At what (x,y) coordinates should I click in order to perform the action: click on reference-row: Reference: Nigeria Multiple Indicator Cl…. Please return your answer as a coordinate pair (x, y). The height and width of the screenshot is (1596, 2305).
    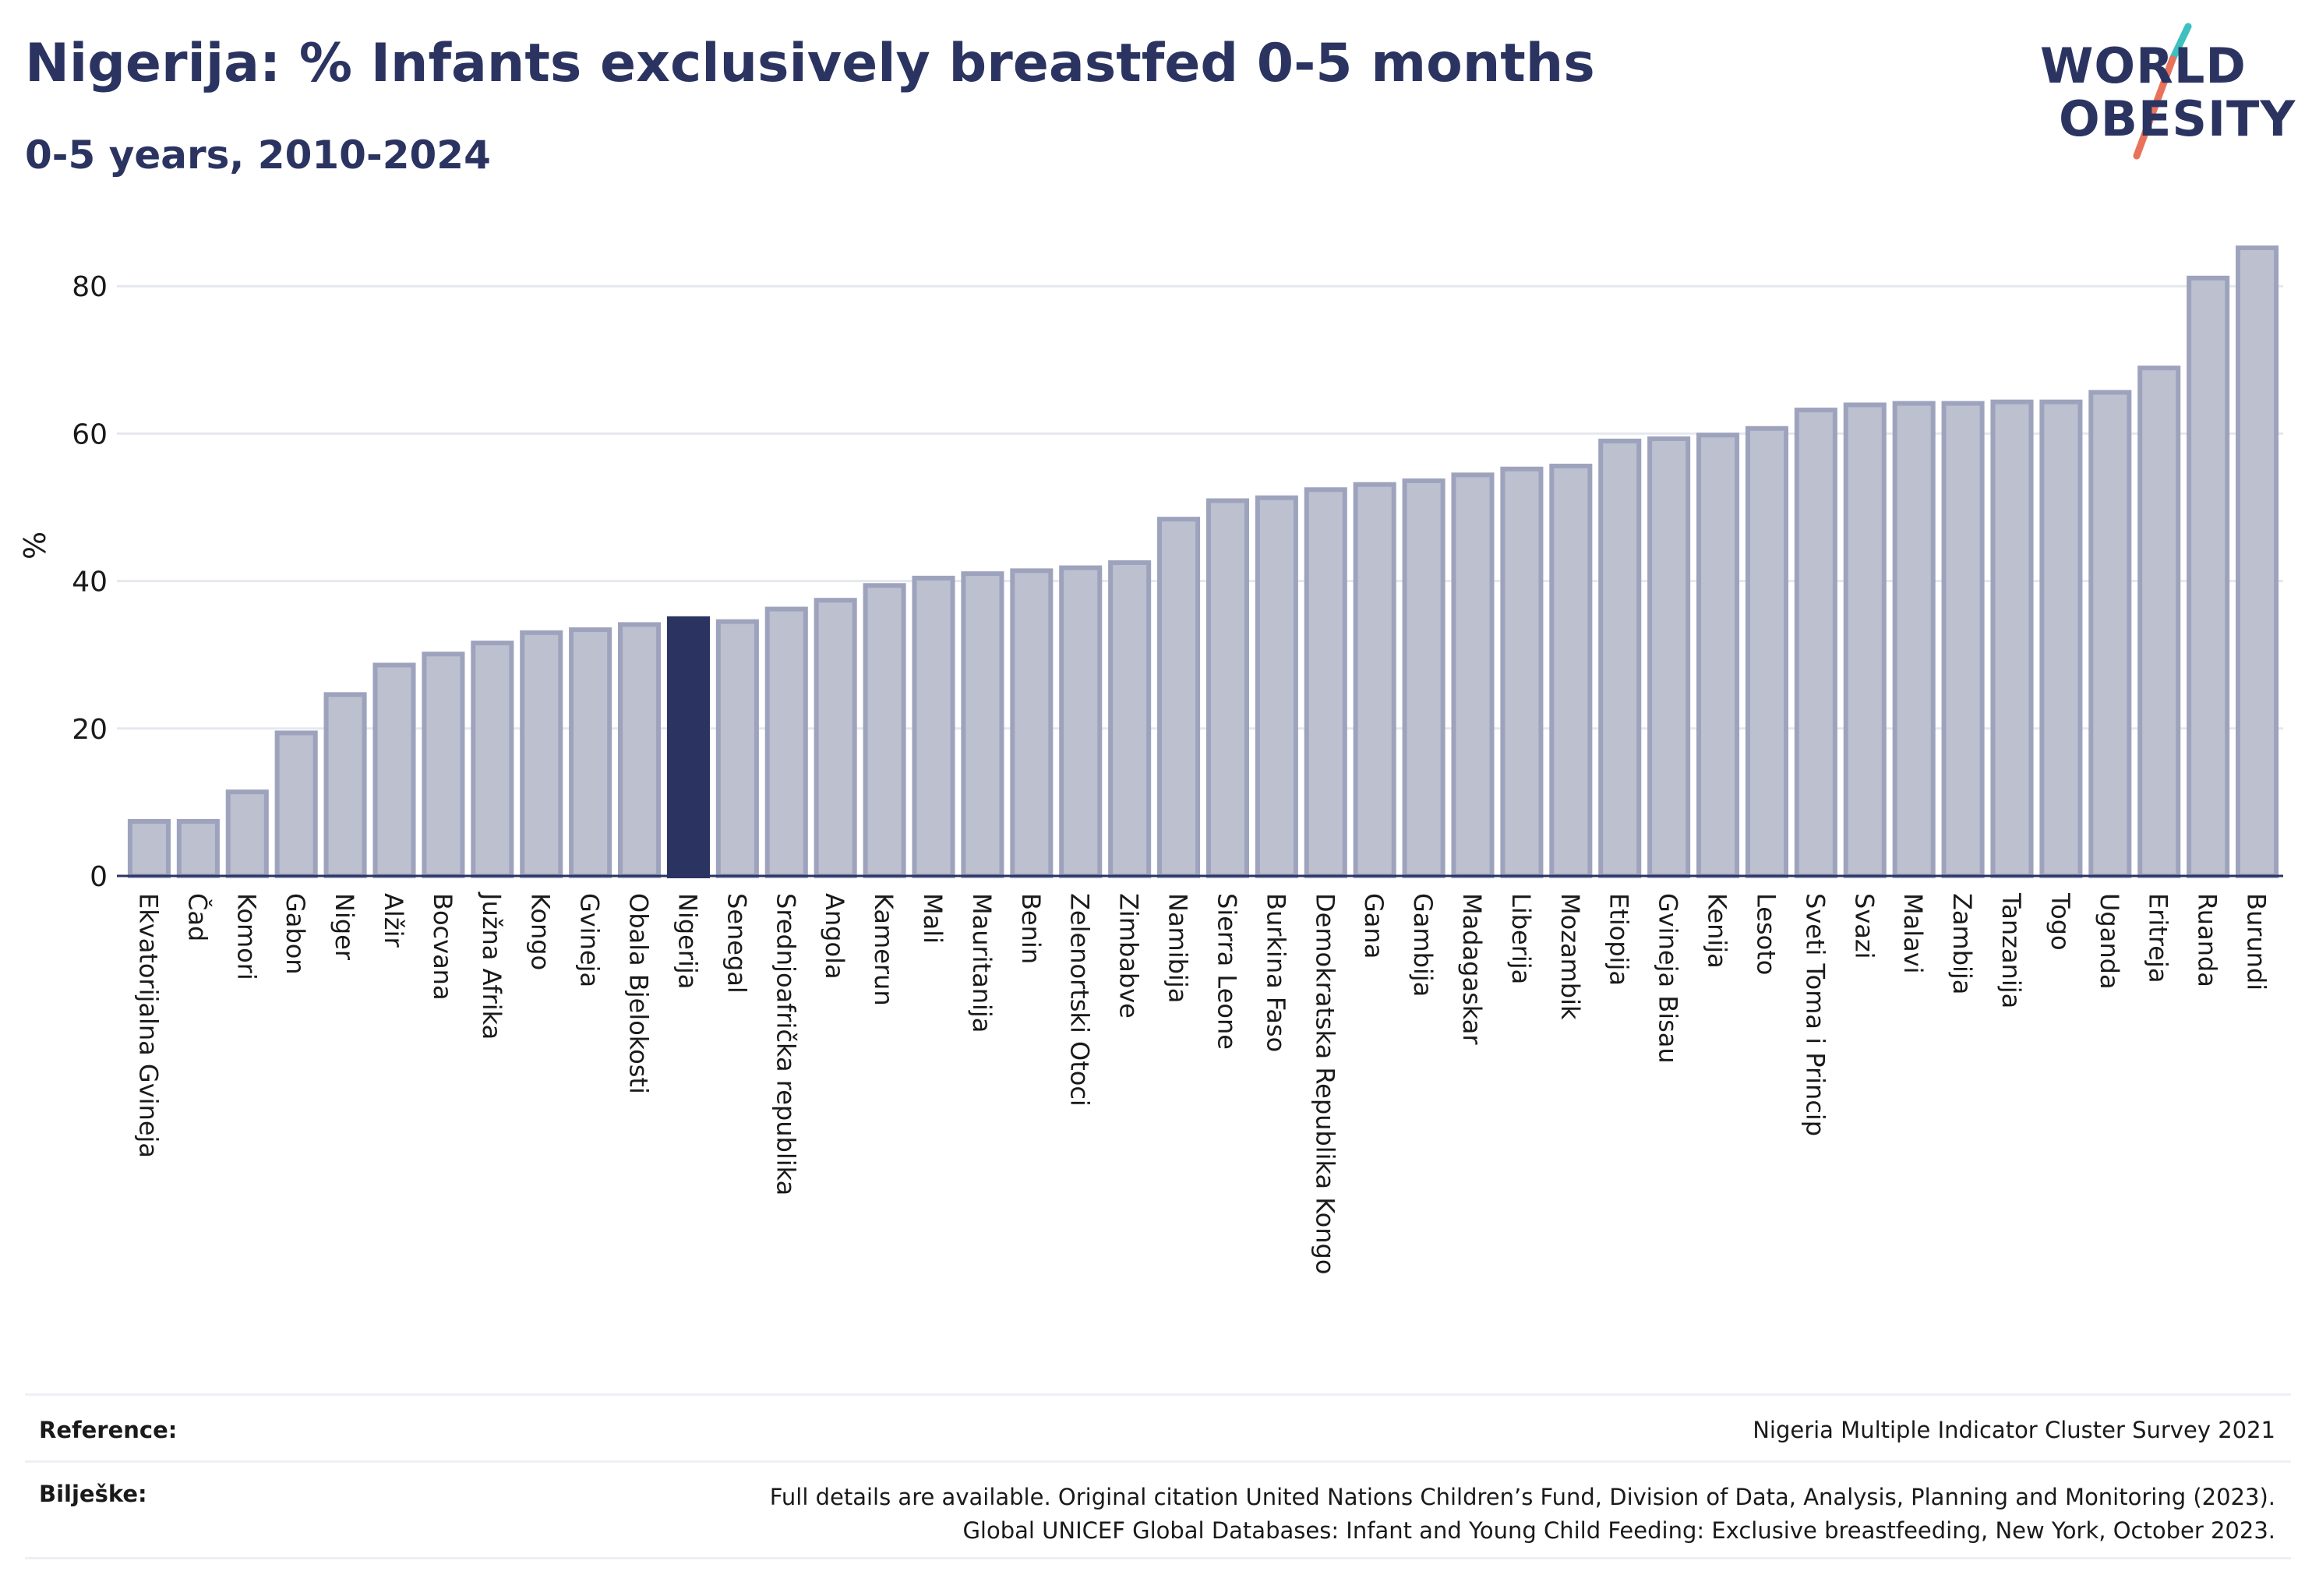
    Looking at the image, I should click on (1158, 1432).